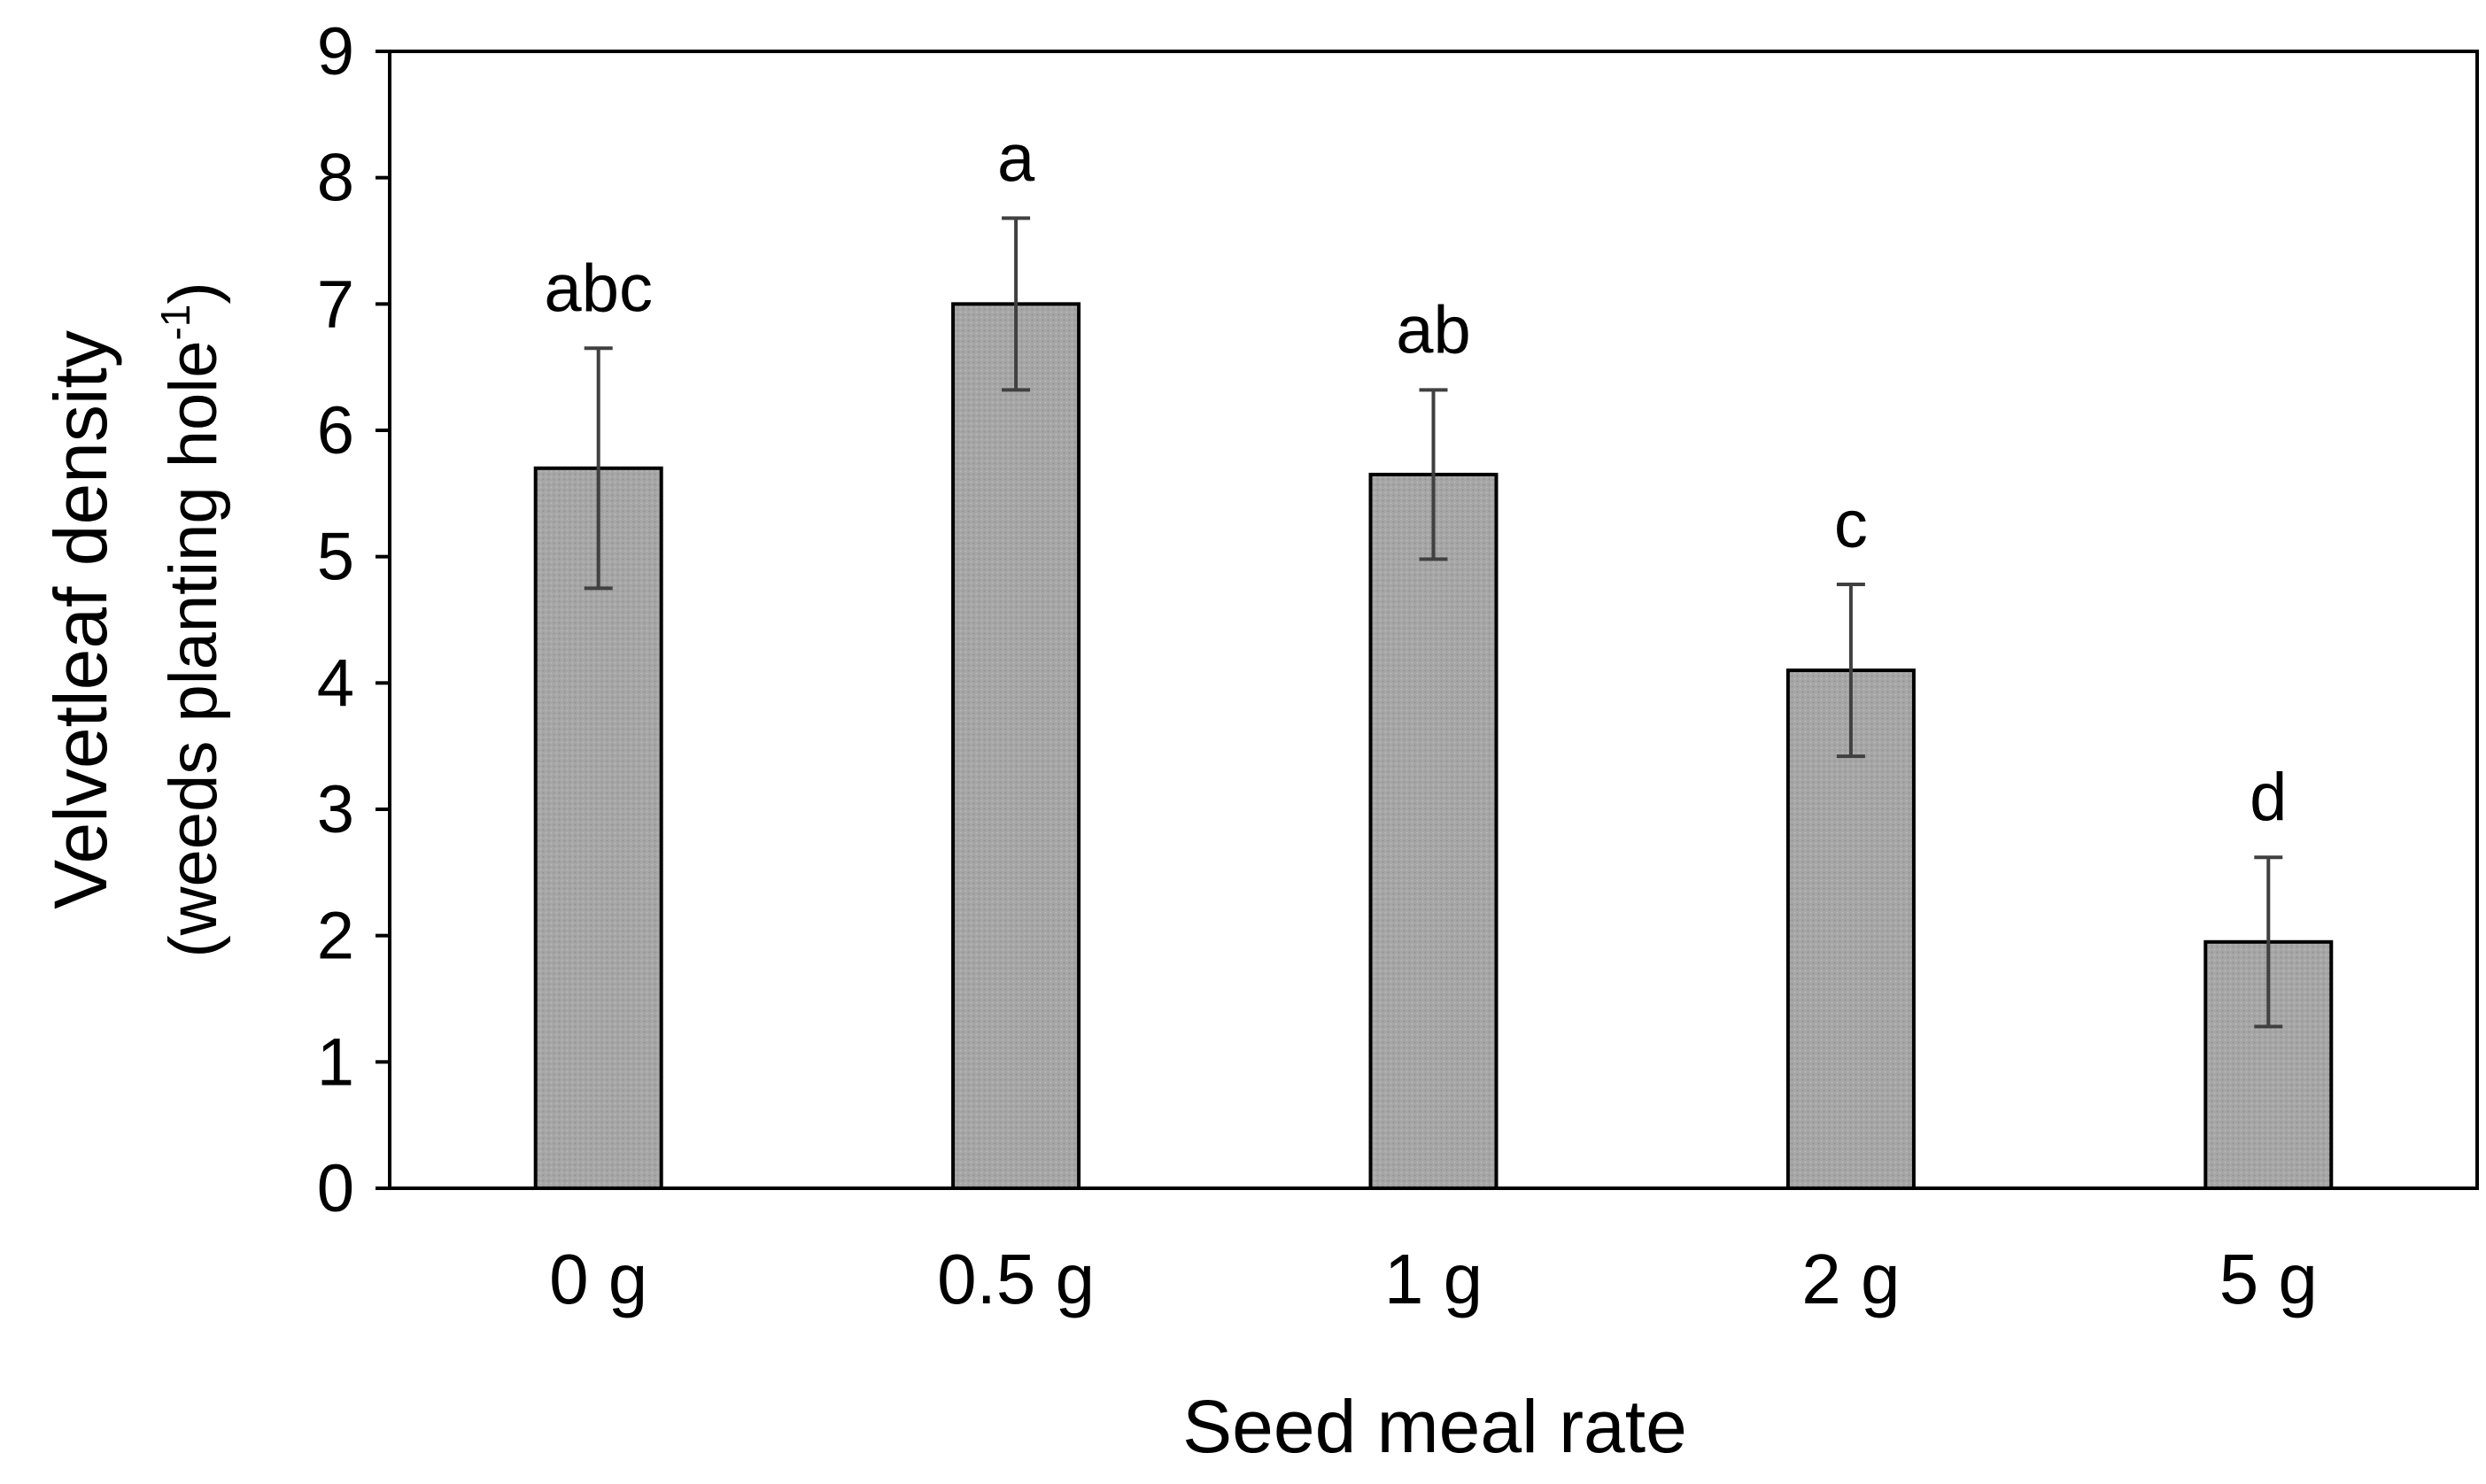 This screenshot has width=2486, height=1484. What do you see at coordinates (336, 304) in the screenshot?
I see `y-tick-label: 7` at bounding box center [336, 304].